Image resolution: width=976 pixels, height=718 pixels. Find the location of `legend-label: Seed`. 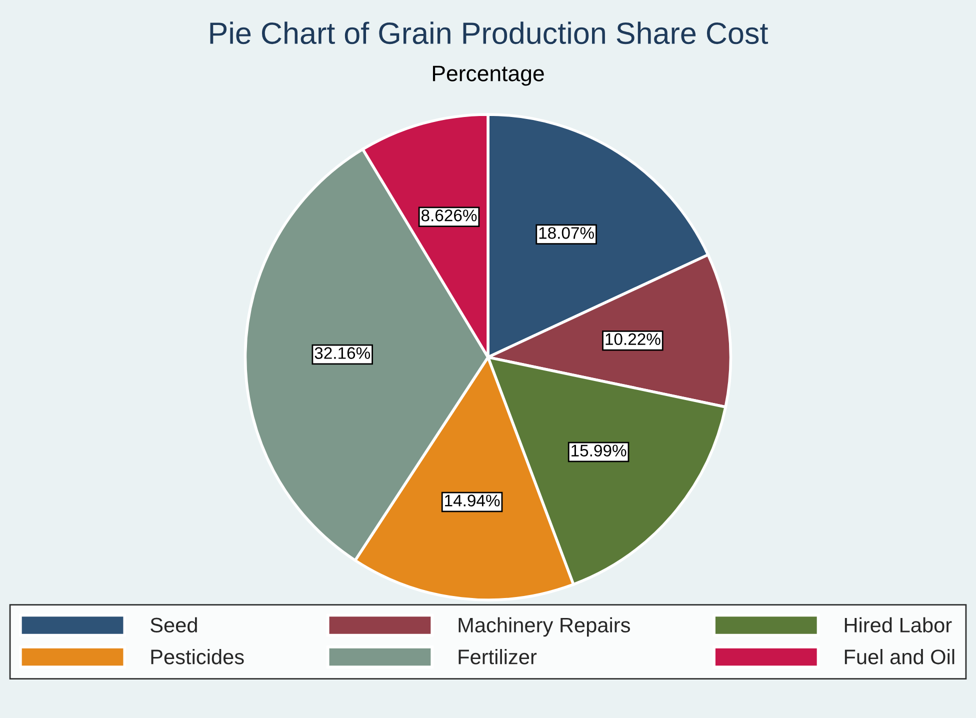

legend-label: Seed is located at coordinates (173, 625).